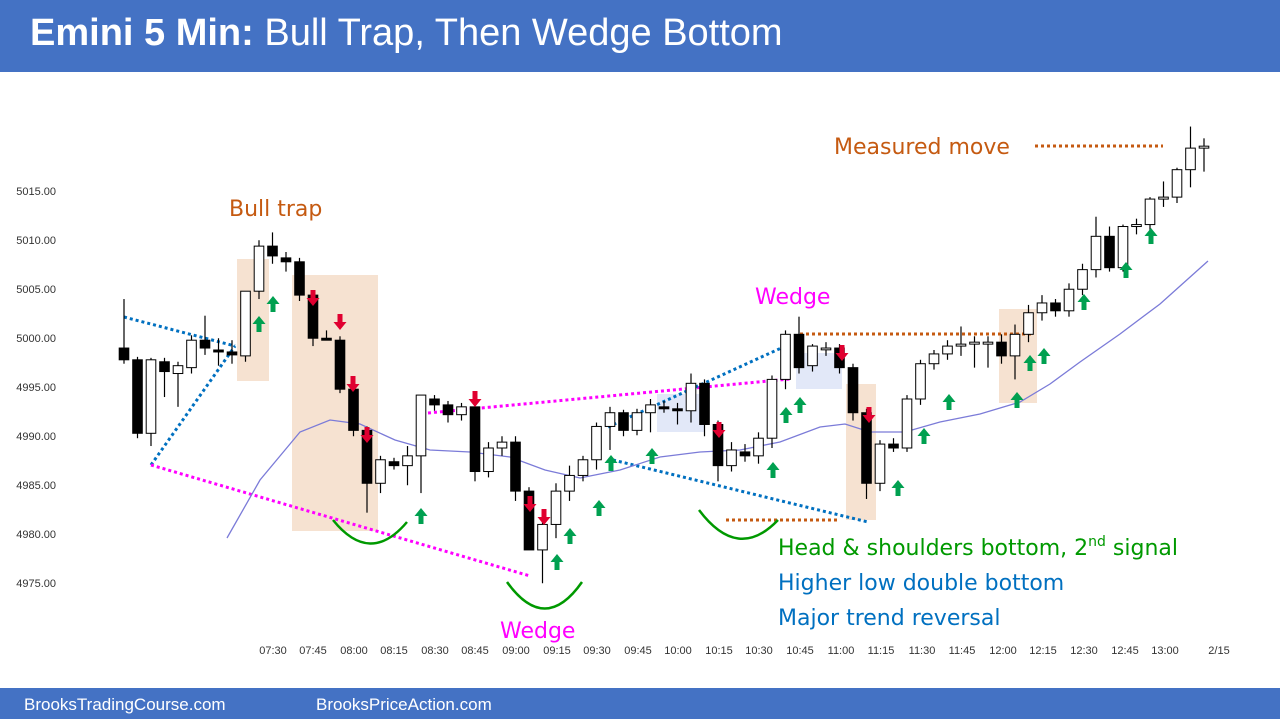 This screenshot has width=1280, height=719. I want to click on x-tick-label: 10:45, so click(800, 651).